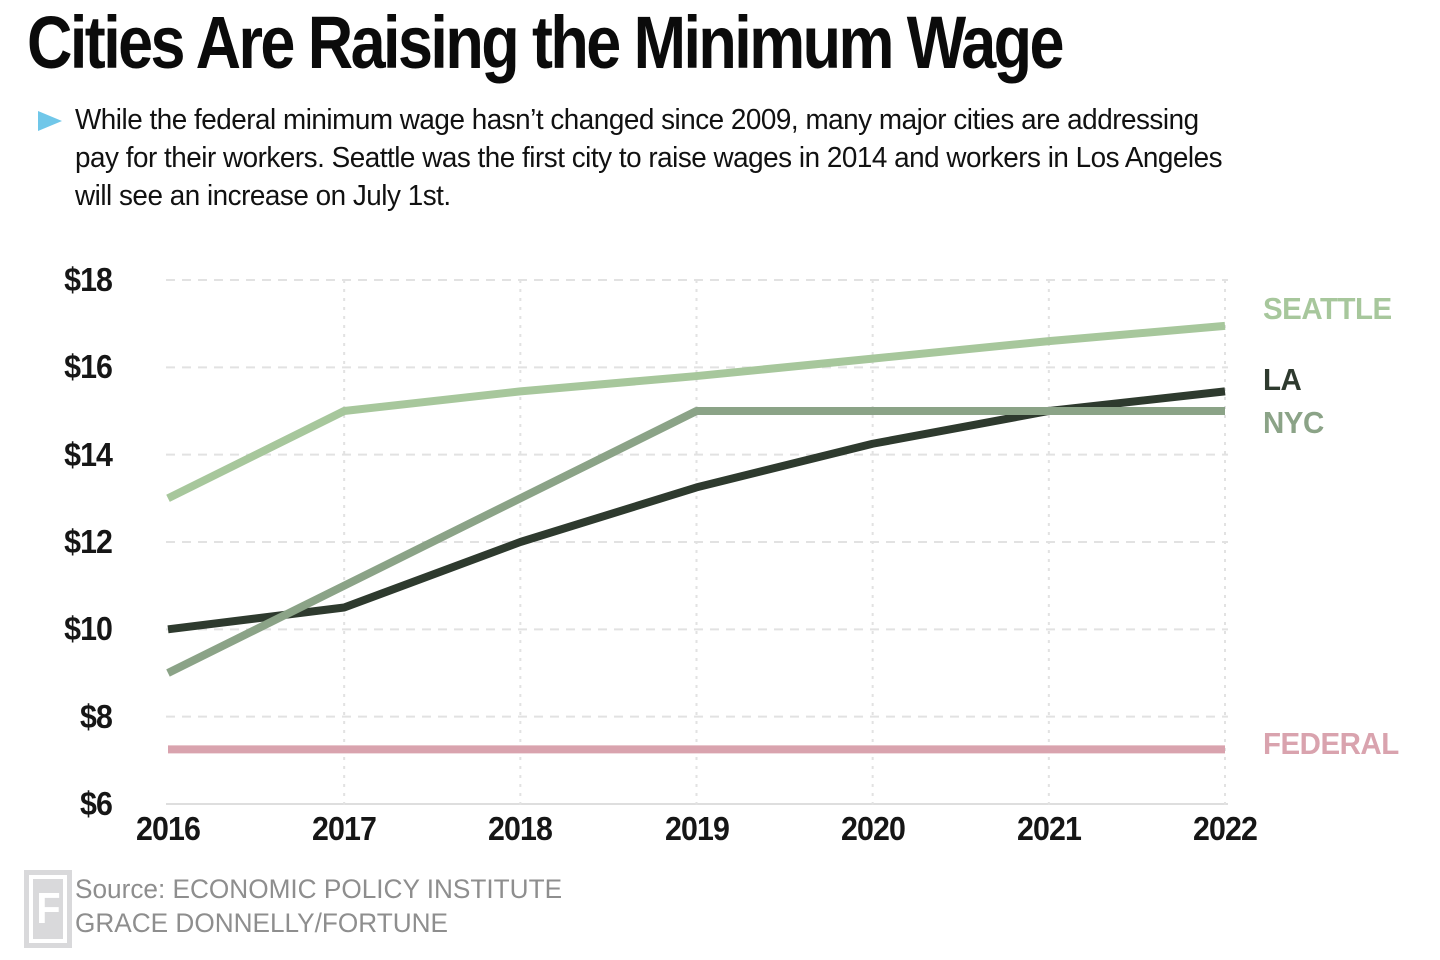 This screenshot has height=960, width=1440. I want to click on x-tick-label-2018: 2018, so click(520, 828).